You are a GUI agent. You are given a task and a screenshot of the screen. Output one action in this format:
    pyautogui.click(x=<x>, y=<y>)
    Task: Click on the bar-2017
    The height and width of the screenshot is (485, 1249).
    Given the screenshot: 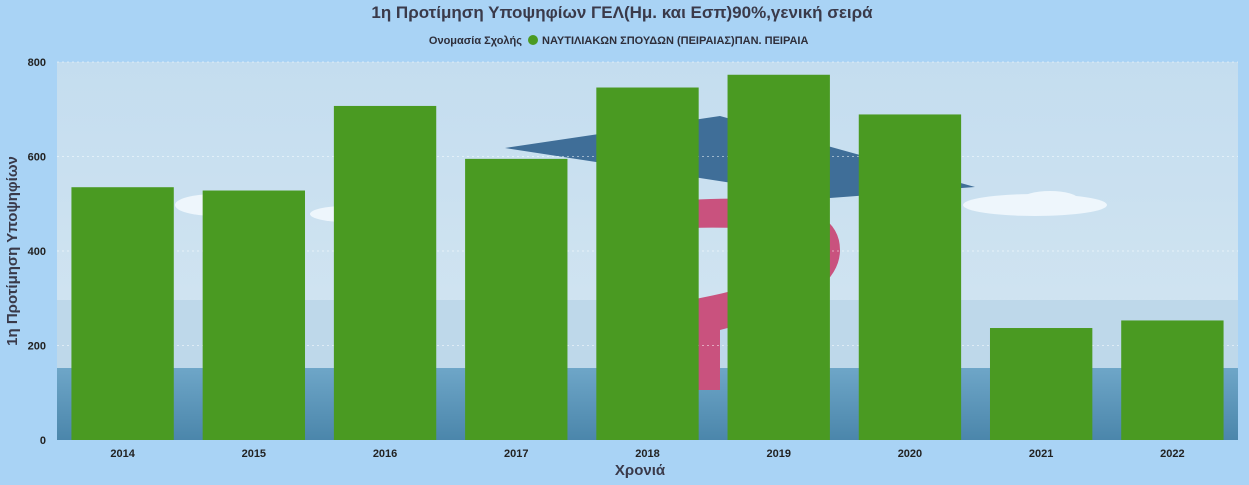 What is the action you would take?
    pyautogui.click(x=516, y=299)
    